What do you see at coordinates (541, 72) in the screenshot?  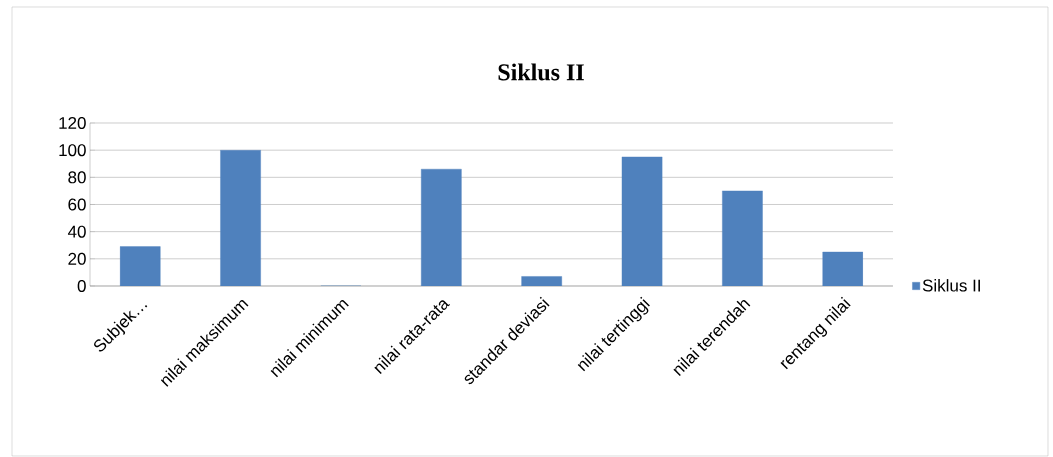 I see `chart-title: Siklus II` at bounding box center [541, 72].